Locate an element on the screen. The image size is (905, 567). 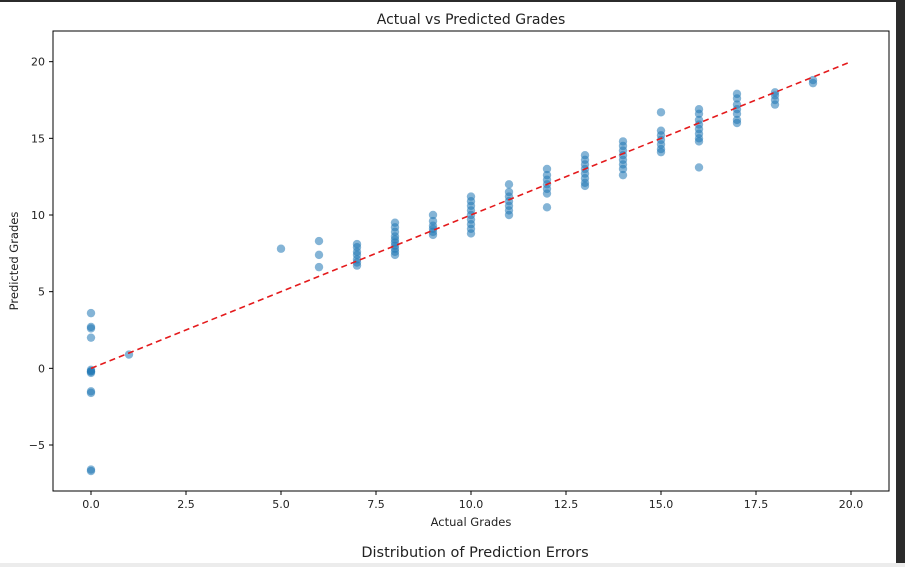
window-top-border is located at coordinates (452, 1).